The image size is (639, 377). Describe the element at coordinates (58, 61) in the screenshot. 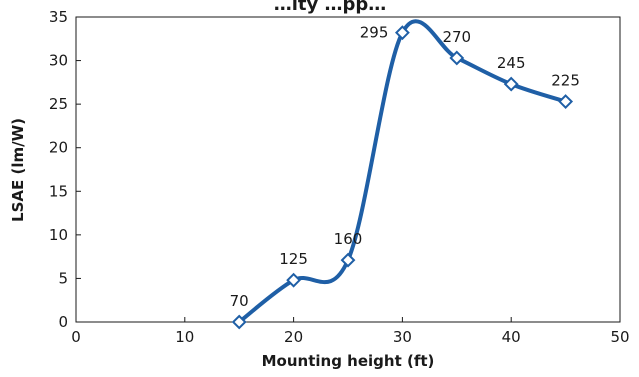

I see `y-tick-label: 30` at that location.